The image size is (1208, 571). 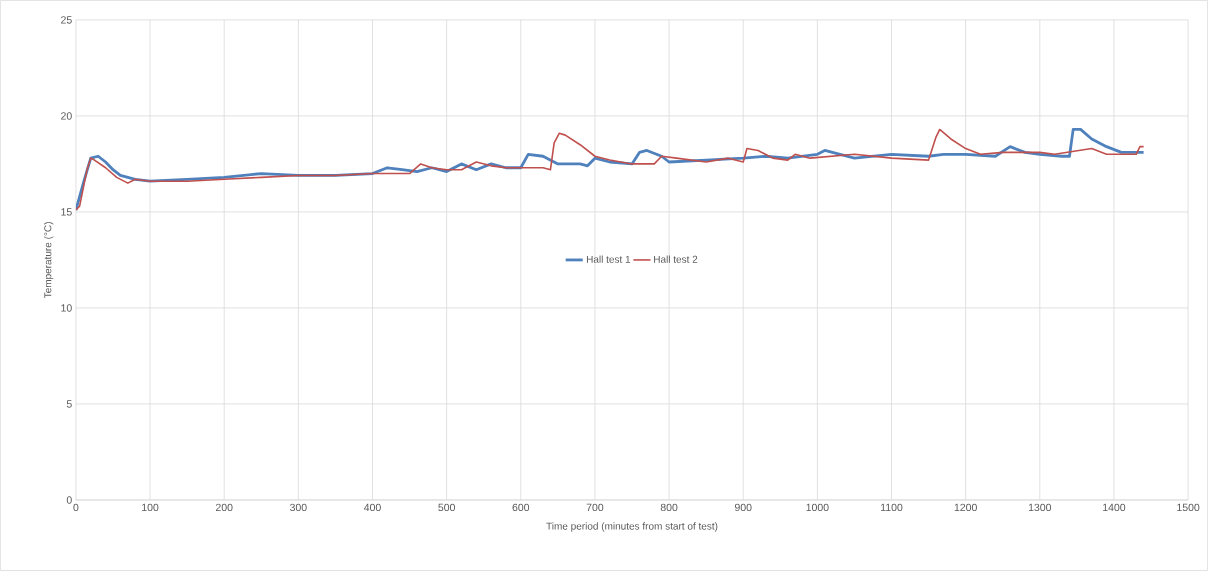 What do you see at coordinates (1188, 507) in the screenshot?
I see `x-tick-label: 1500` at bounding box center [1188, 507].